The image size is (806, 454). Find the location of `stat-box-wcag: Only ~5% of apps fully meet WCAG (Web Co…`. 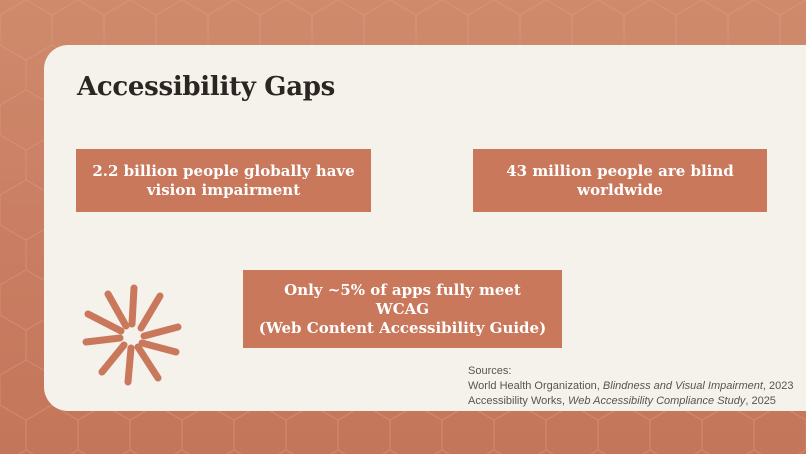

stat-box-wcag: Only ~5% of apps fully meet WCAG (Web Co… is located at coordinates (402, 309).